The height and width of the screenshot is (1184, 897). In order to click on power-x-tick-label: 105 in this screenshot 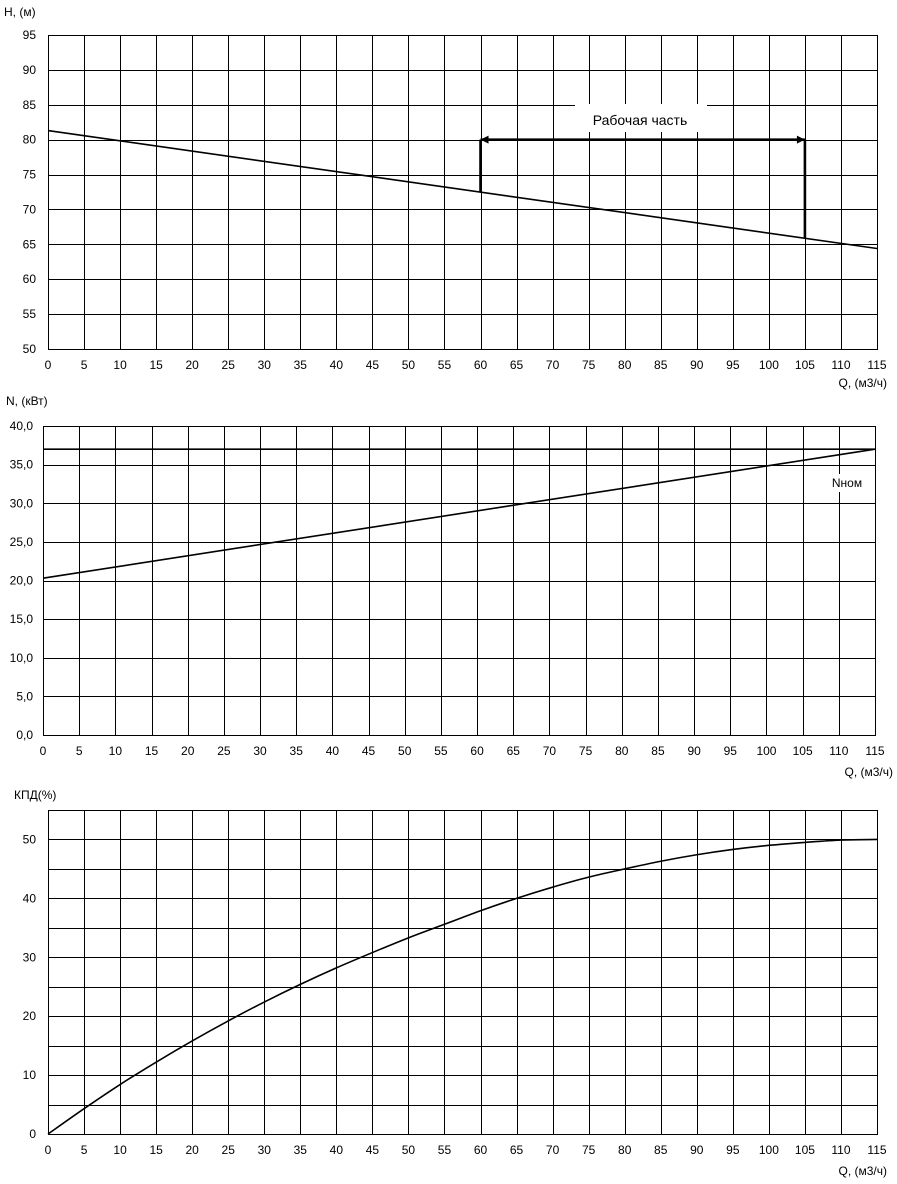, I will do `click(803, 751)`.